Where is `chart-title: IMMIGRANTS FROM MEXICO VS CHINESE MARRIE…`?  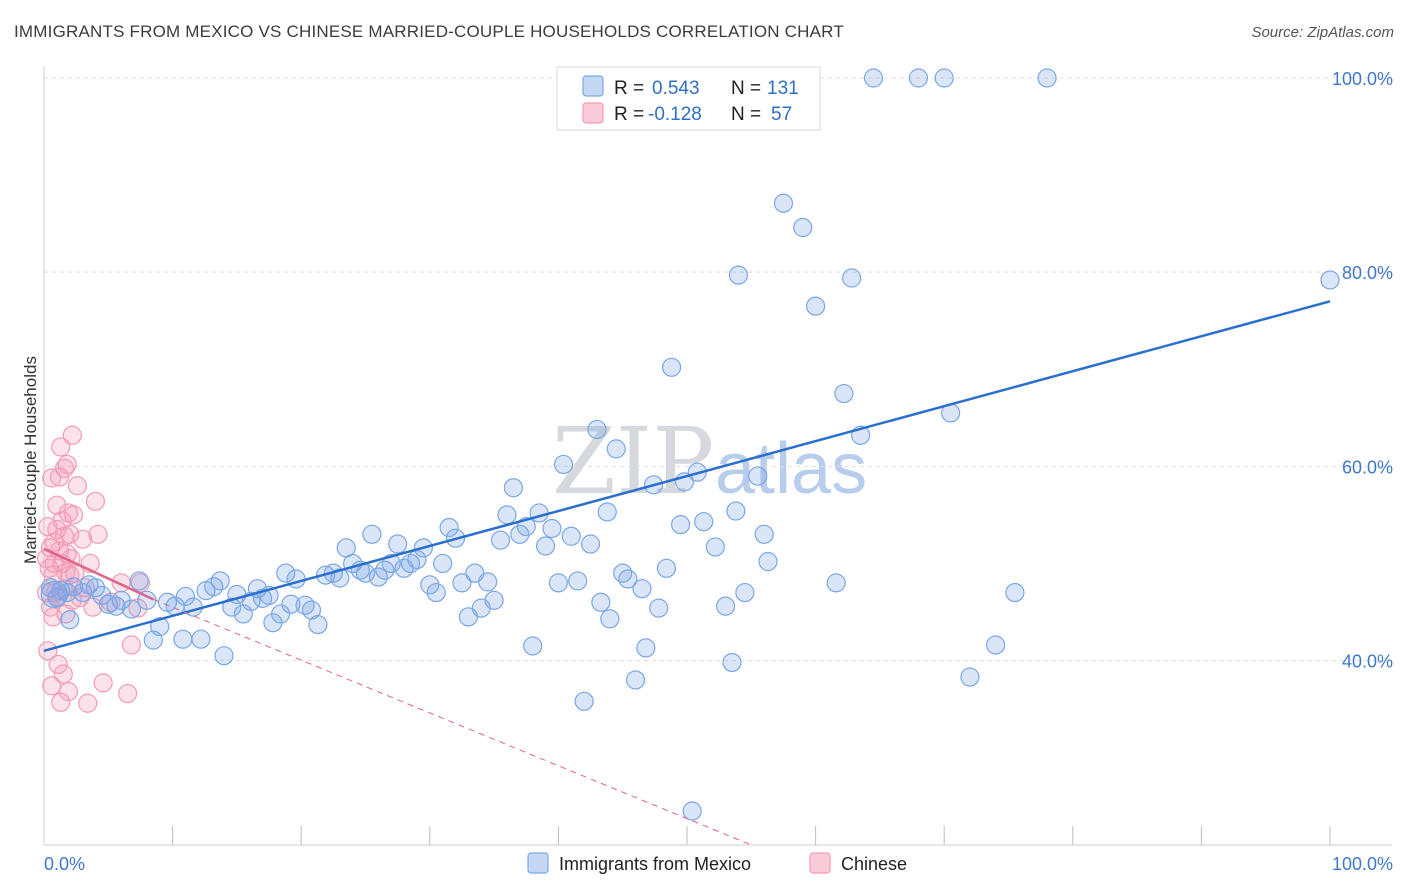 chart-title: IMMIGRANTS FROM MEXICO VS CHINESE MARRIE… is located at coordinates (429, 31).